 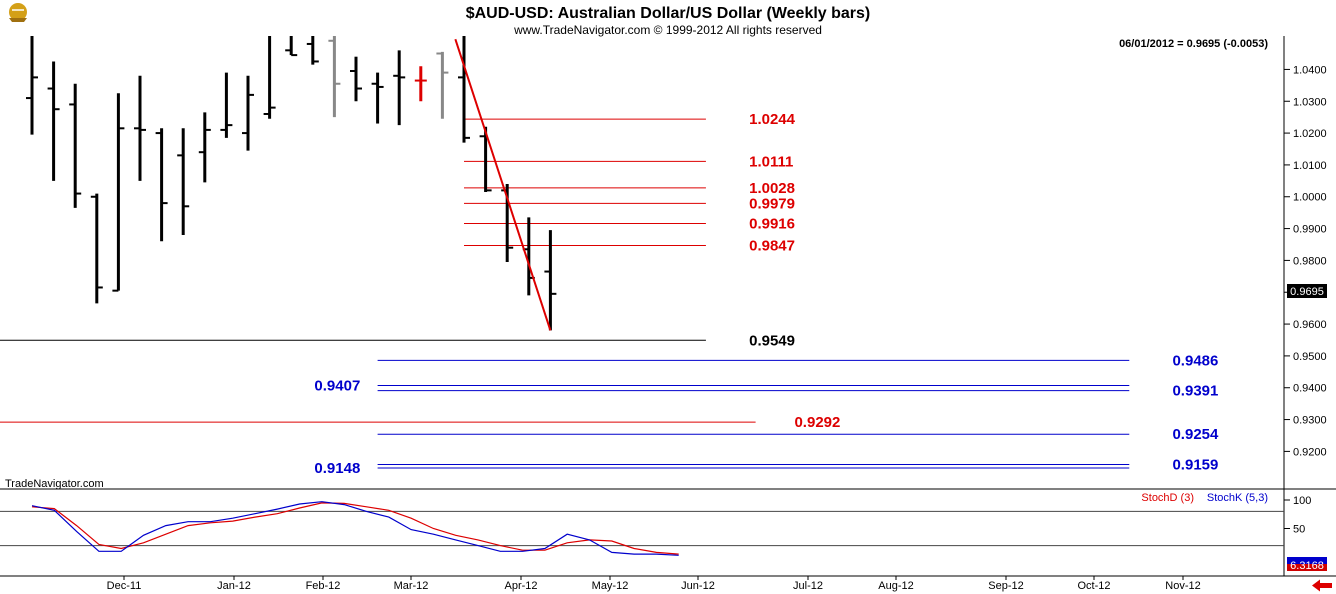 I want to click on stoch-legend-entry: StochK (5,3), so click(x=1237, y=498).